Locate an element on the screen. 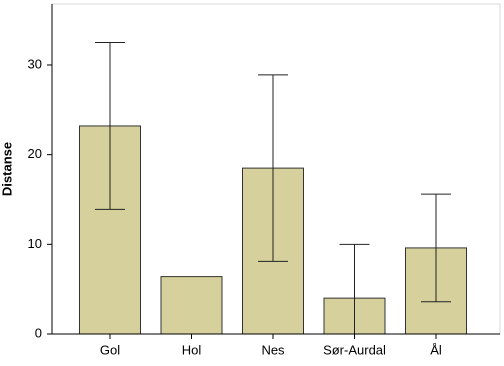 This screenshot has height=366, width=504. x-tick-label: Sør-Aurdal is located at coordinates (354, 349).